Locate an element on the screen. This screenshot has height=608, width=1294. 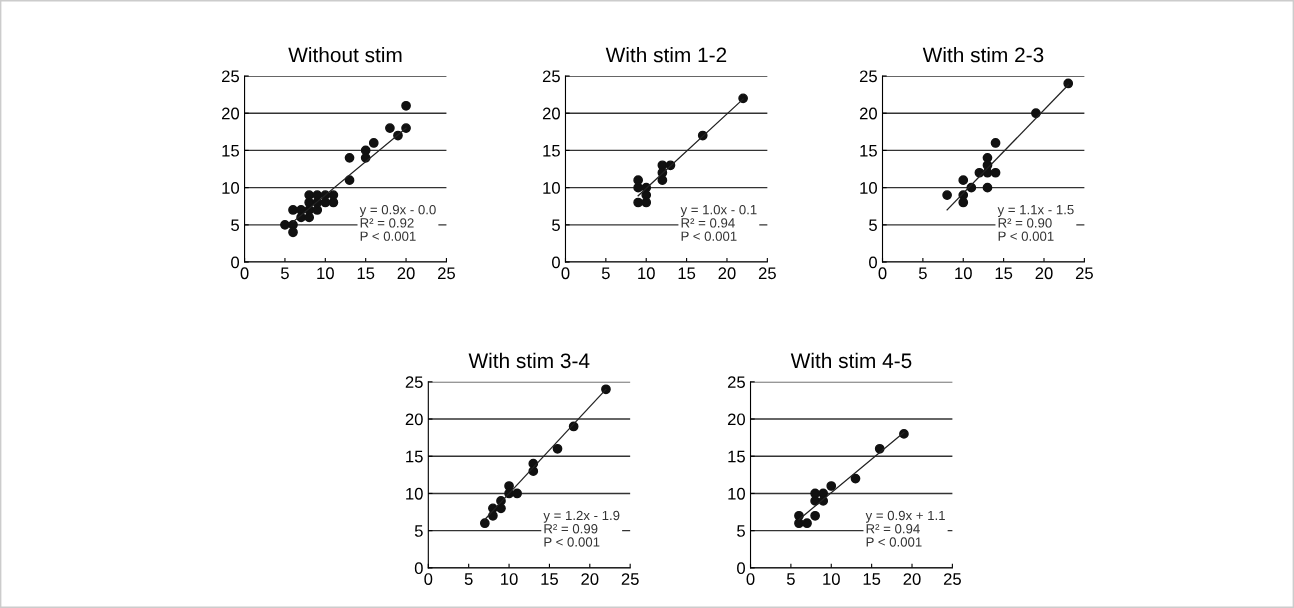
annotation: y = 1.1x - 1.5 R² = 0.90 P < 0.001 is located at coordinates (1035, 223).